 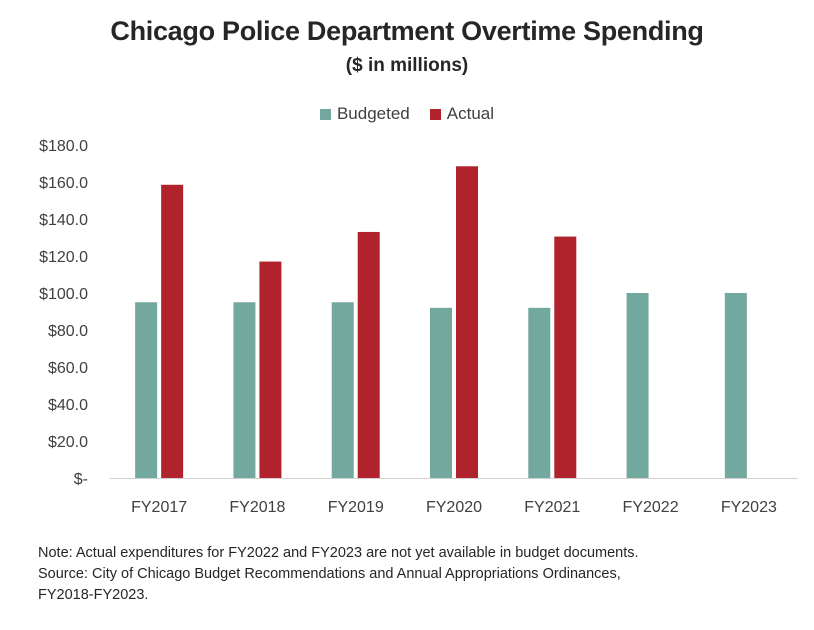 I want to click on x-tick-label: FY2022, so click(x=651, y=507).